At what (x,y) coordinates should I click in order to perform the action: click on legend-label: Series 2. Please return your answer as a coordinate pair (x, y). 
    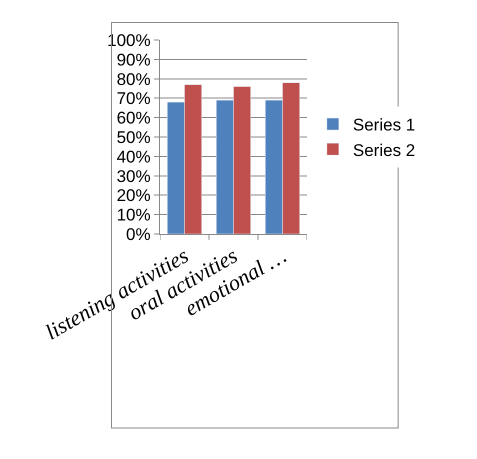
    Looking at the image, I should click on (384, 150).